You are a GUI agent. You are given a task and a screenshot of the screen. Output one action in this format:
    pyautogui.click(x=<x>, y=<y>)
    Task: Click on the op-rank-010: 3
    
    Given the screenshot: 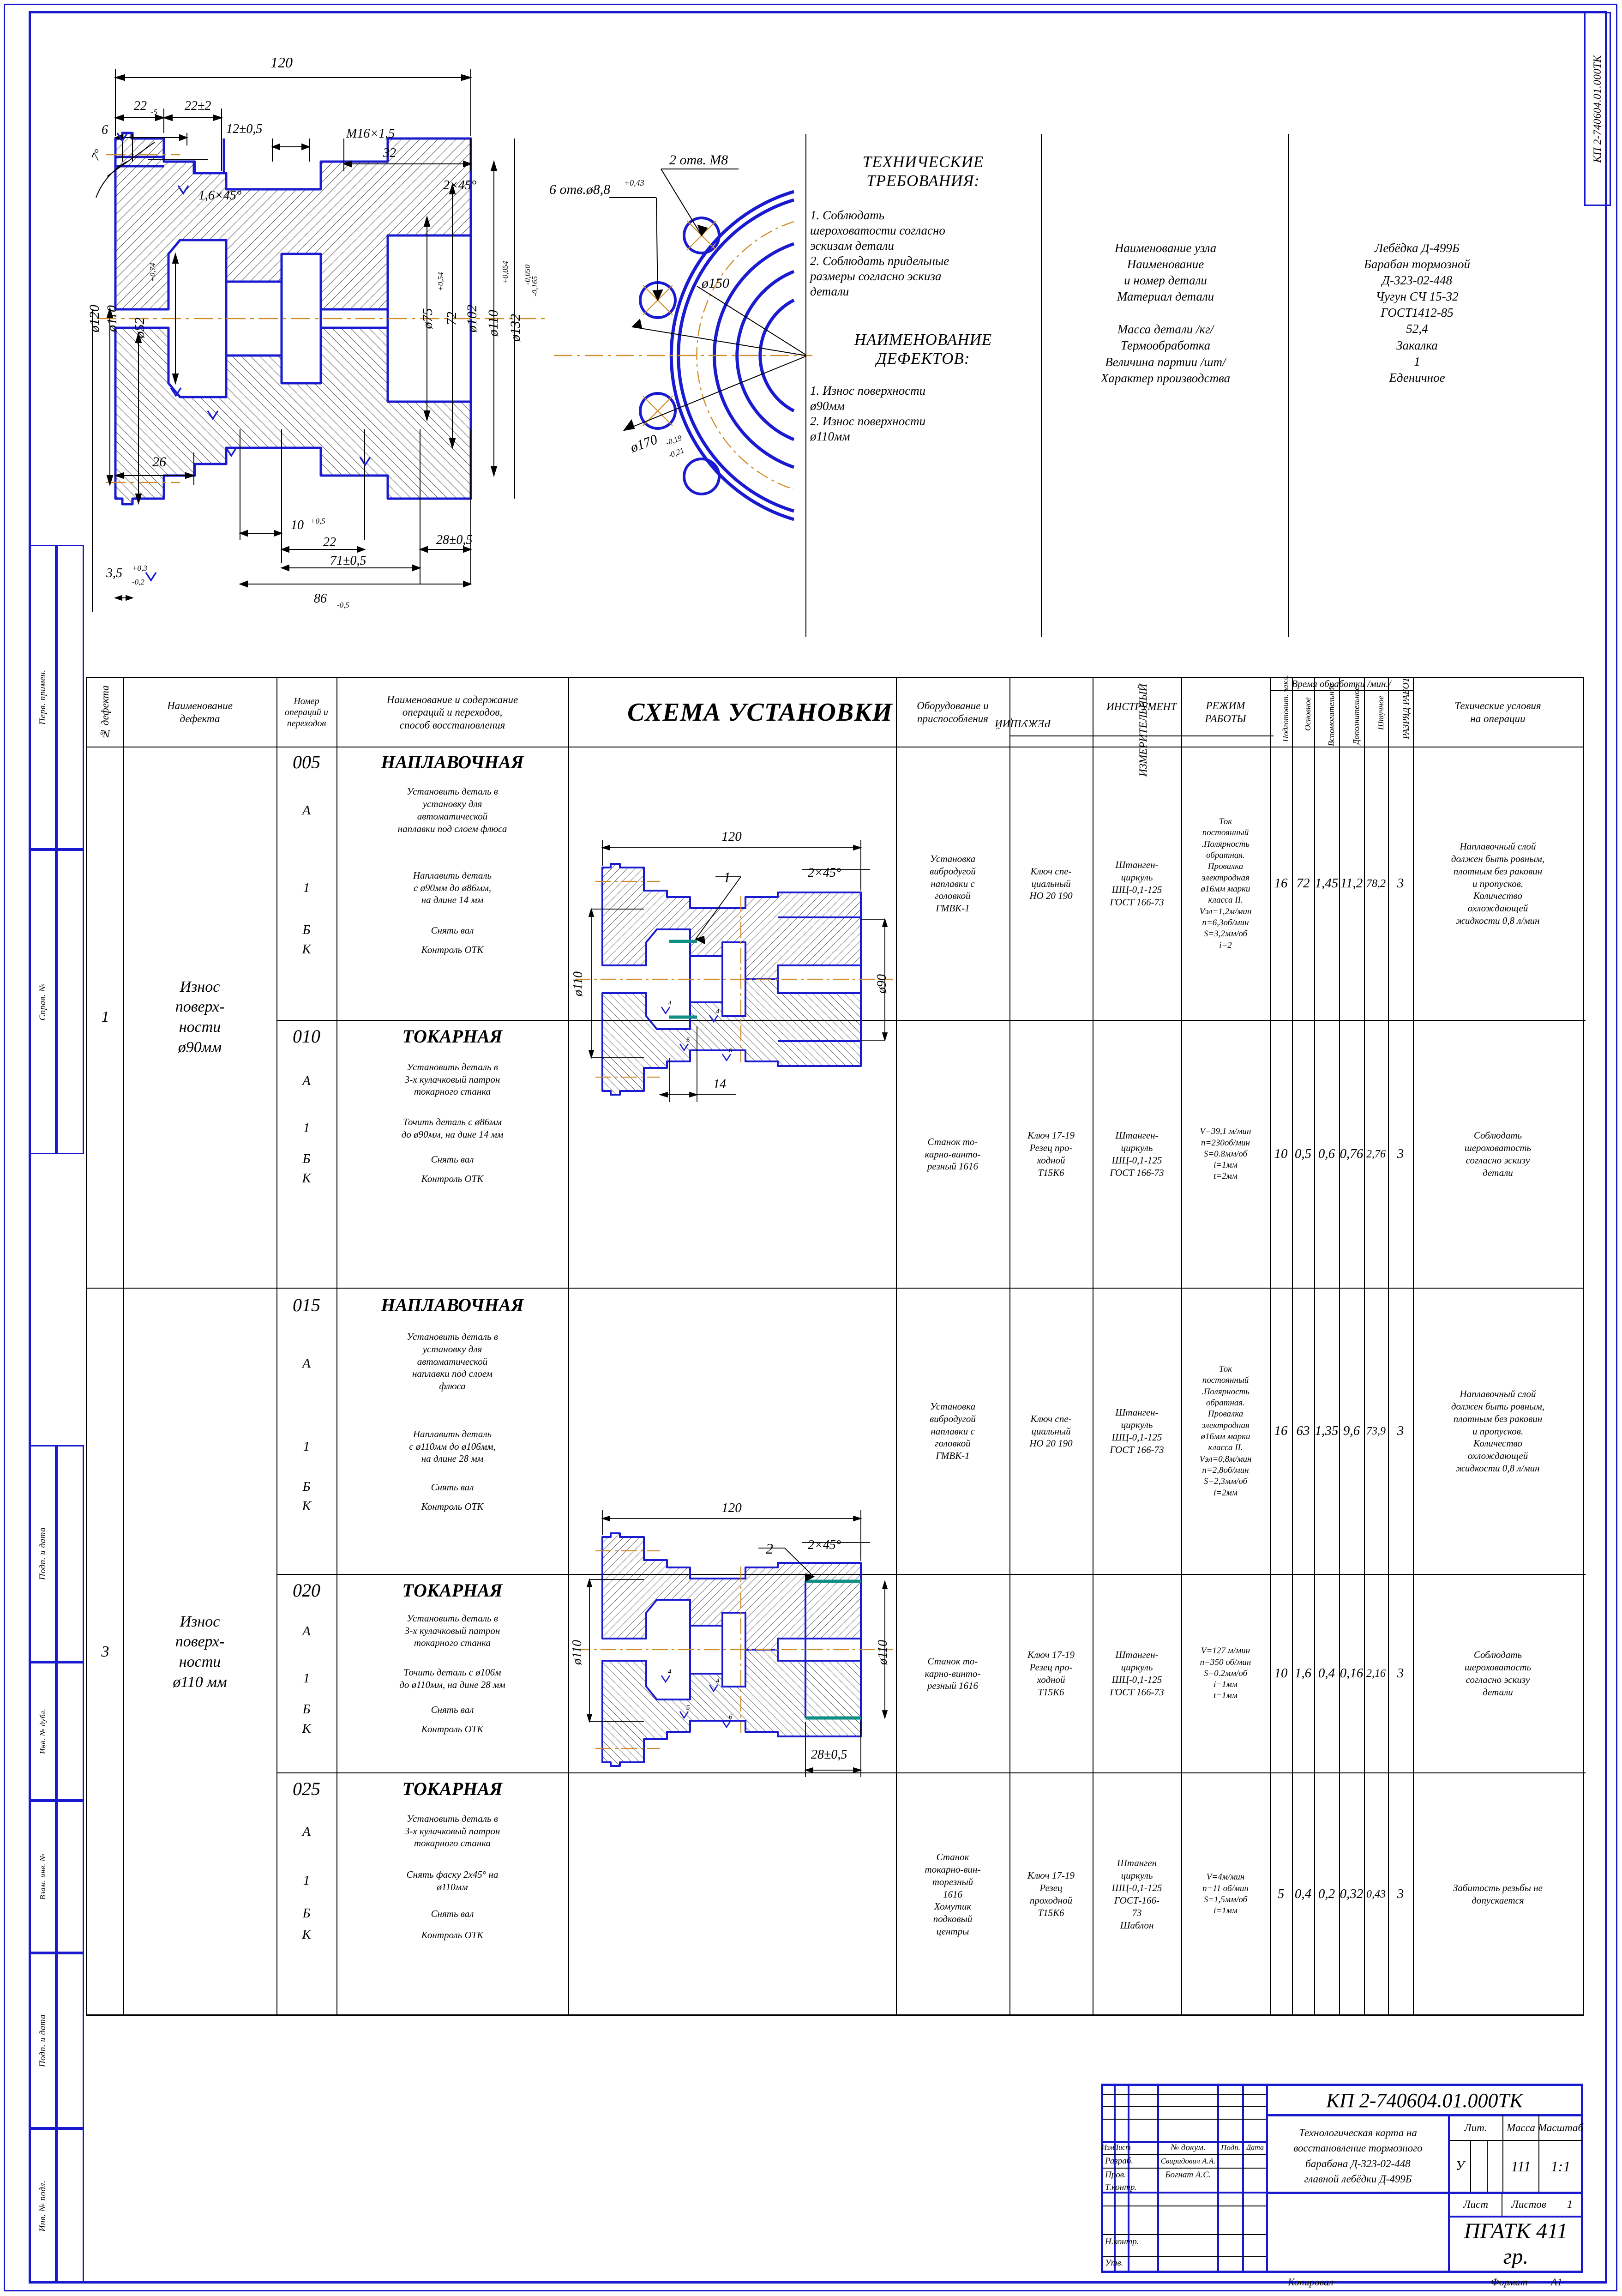 What is the action you would take?
    pyautogui.click(x=1400, y=1154)
    